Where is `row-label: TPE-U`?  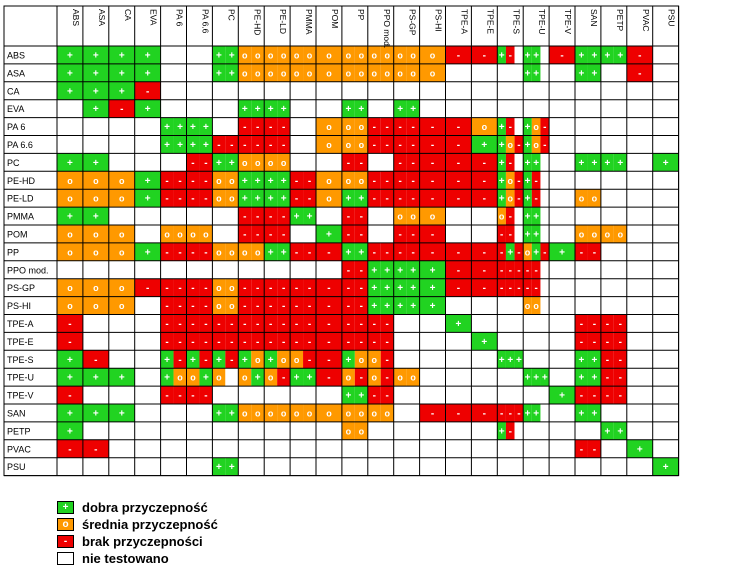
row-label: TPE-U is located at coordinates (20, 378).